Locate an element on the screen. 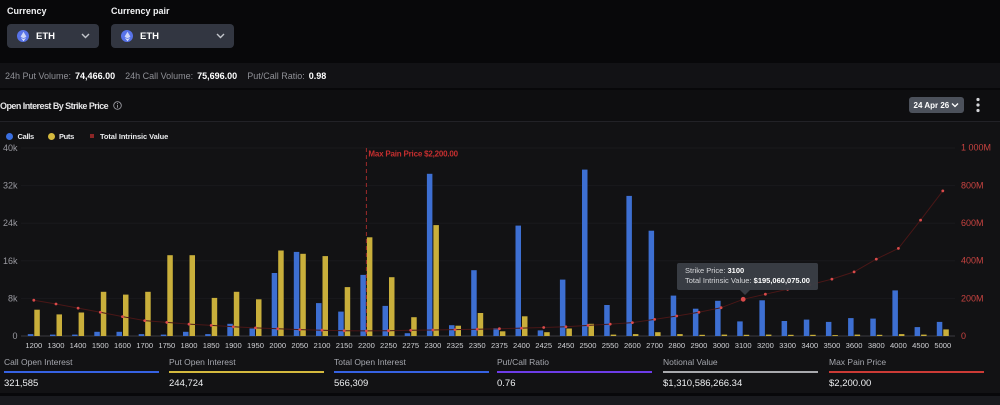 The width and height of the screenshot is (1000, 405). svg-text: 16k is located at coordinates (10, 261).